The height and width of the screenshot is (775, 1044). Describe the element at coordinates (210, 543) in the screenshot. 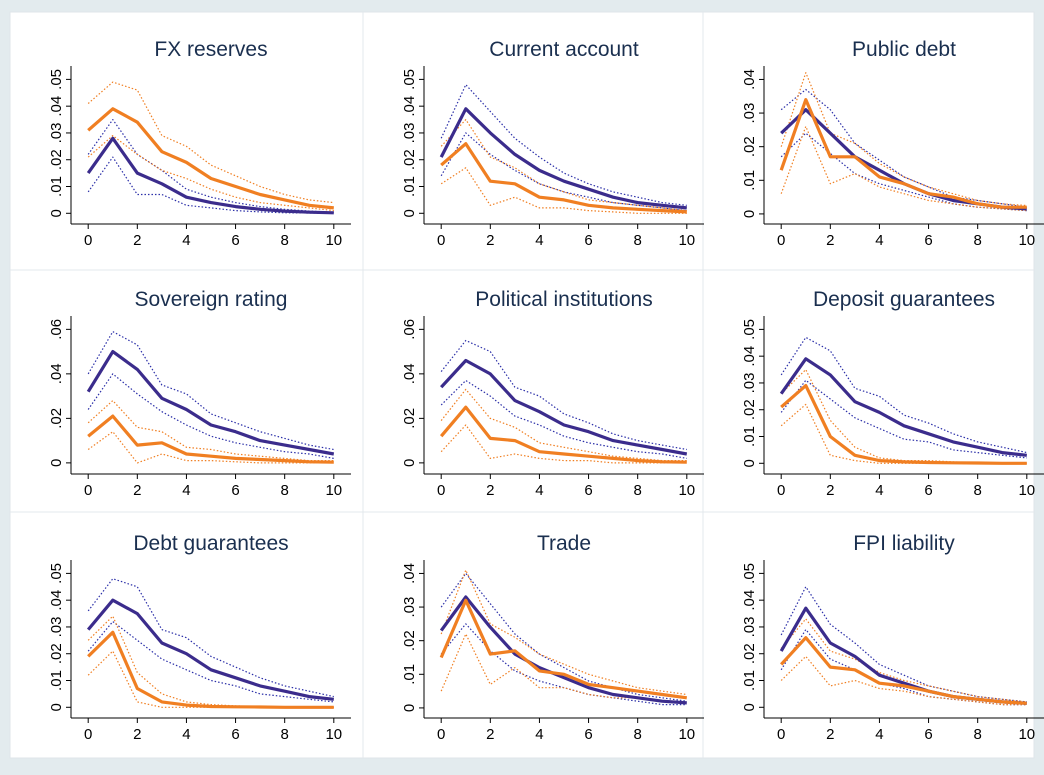

I see `chart-title: Debt guarantees` at that location.